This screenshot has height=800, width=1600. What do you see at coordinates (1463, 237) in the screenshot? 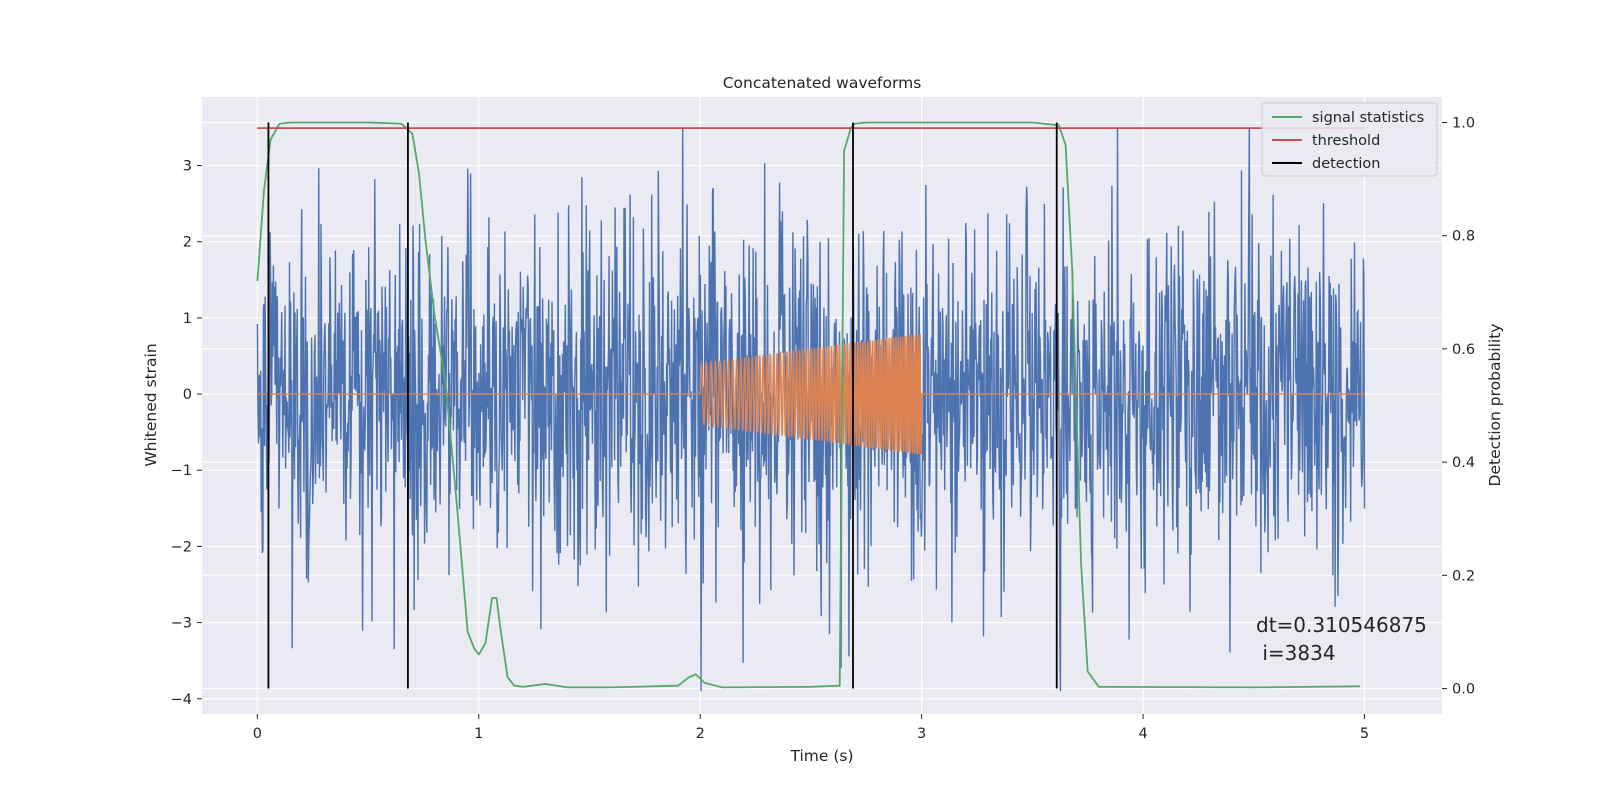
I see `y-tick-label-right: 0.8` at bounding box center [1463, 237].